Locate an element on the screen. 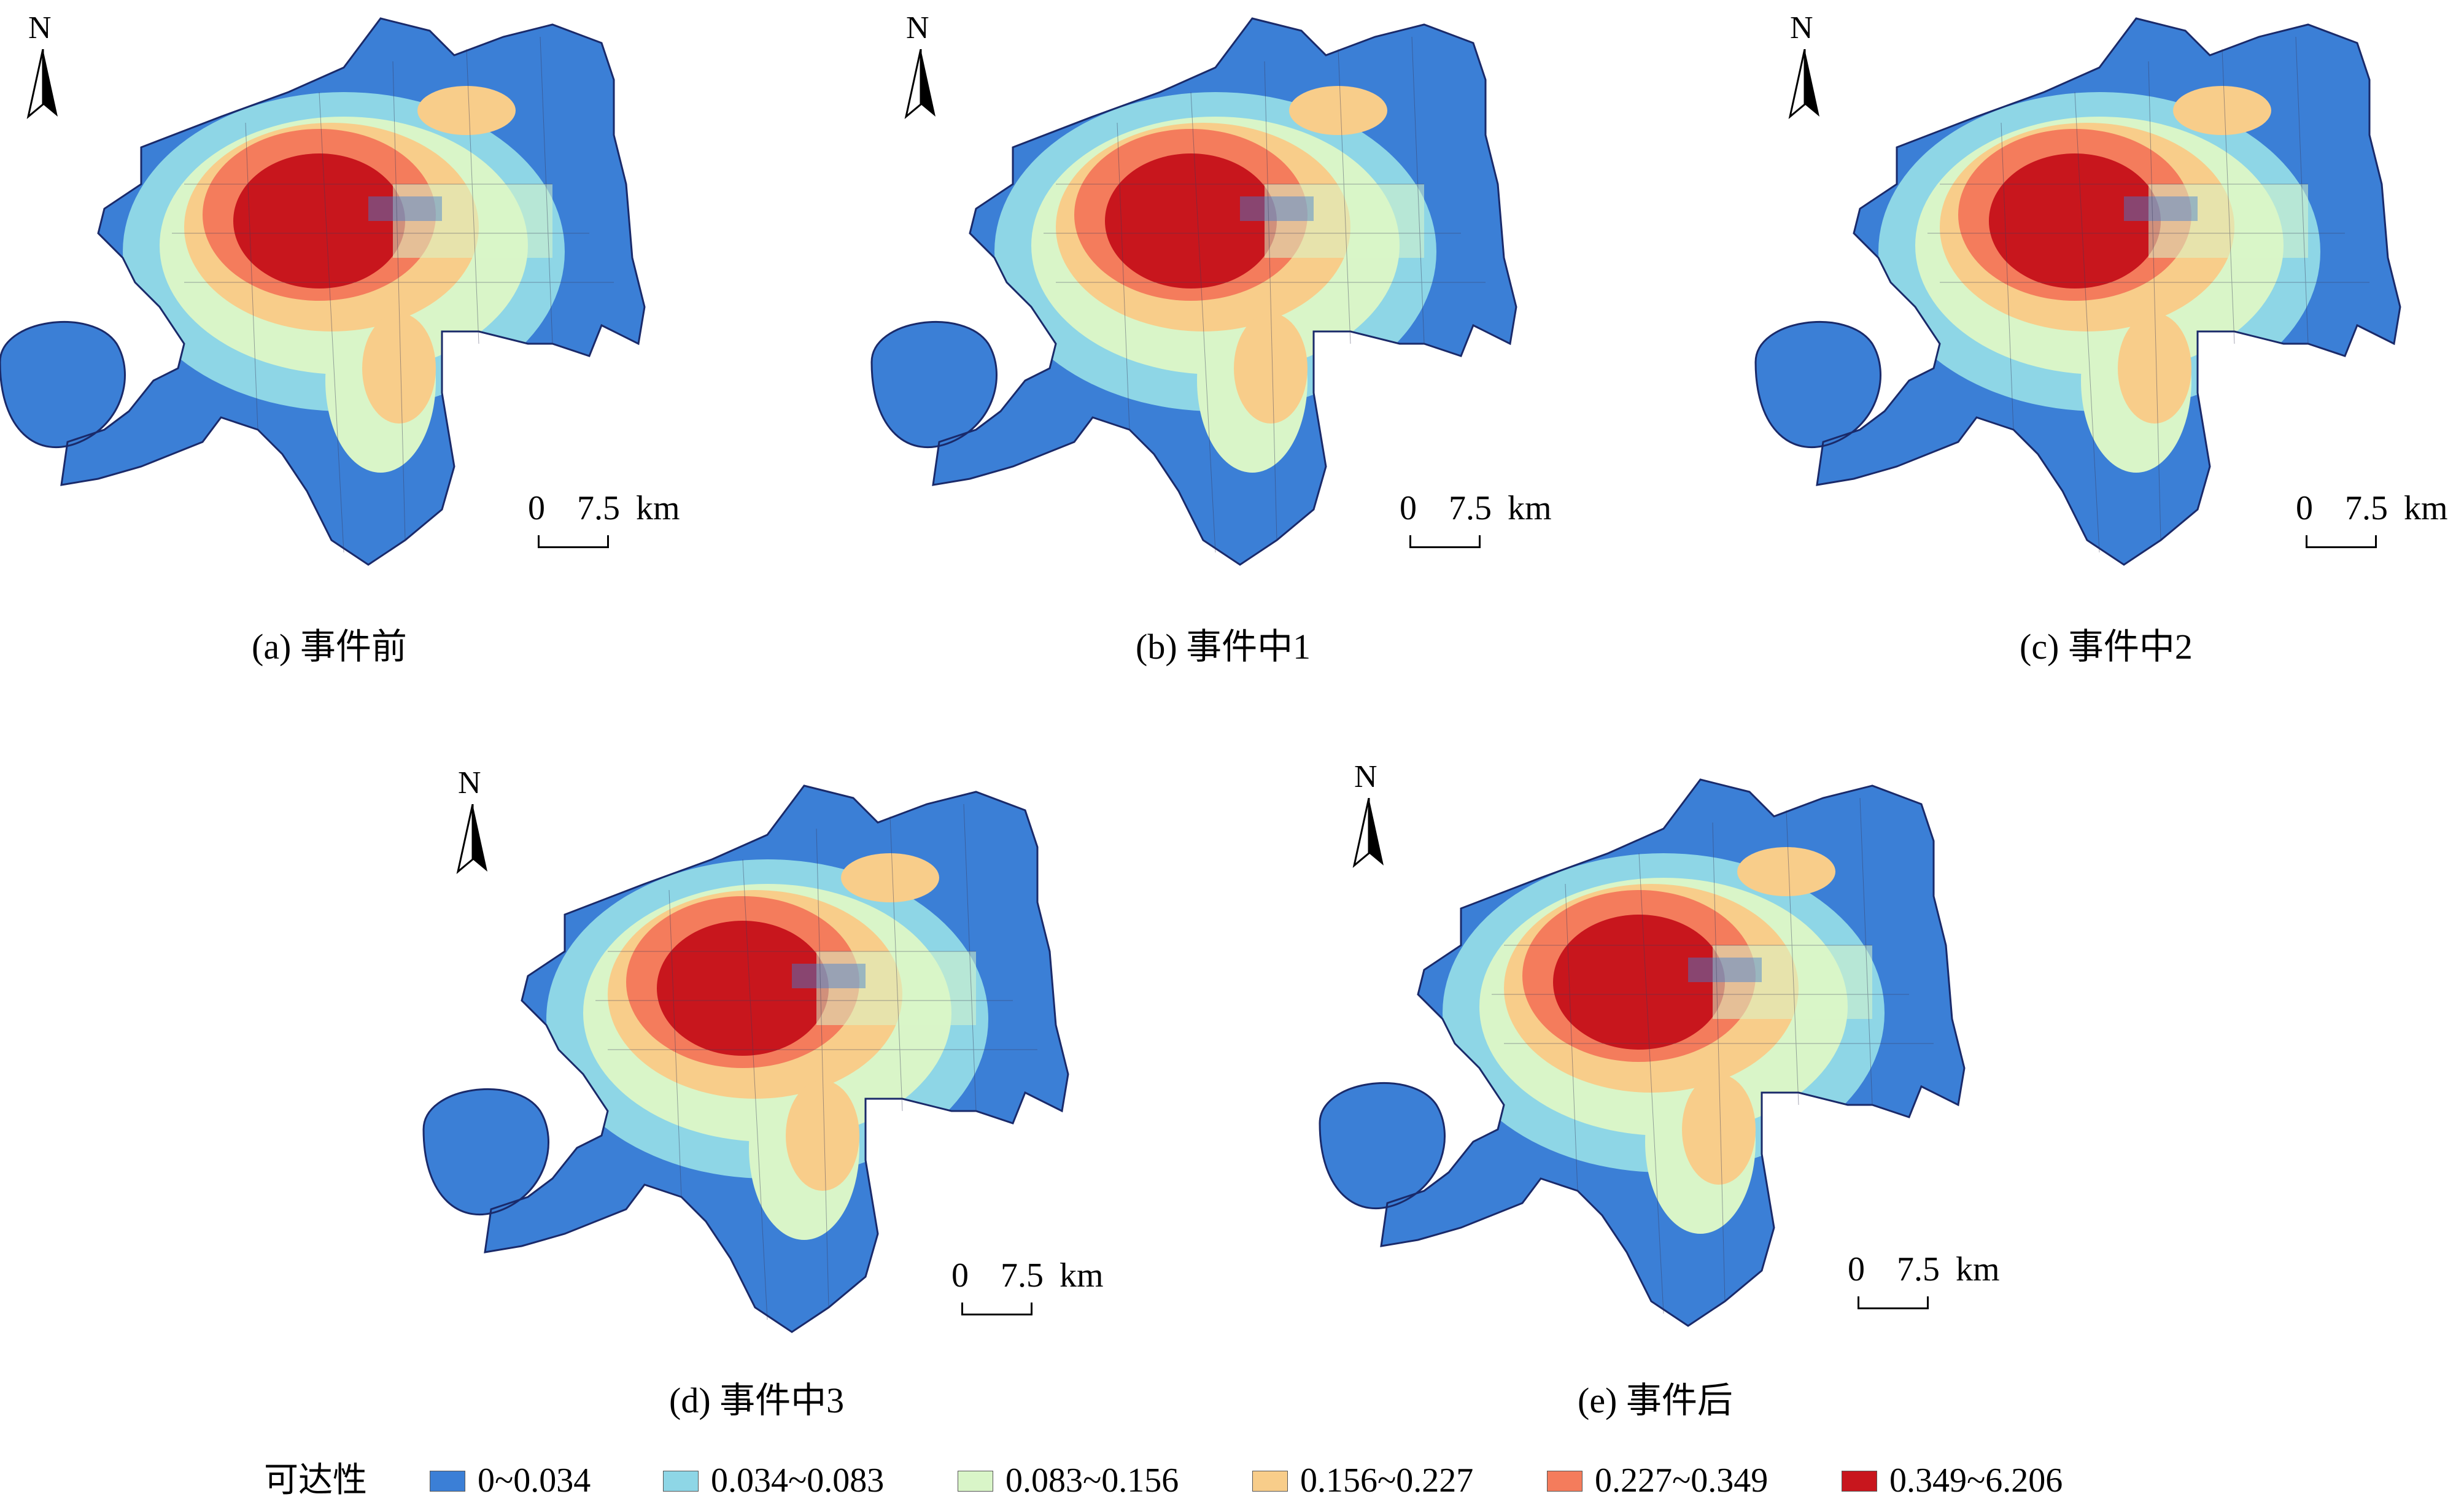 The width and height of the screenshot is (2464, 1510). map-panel-a: N 0 7.5 km (a) 事件前 is located at coordinates (405, 343).